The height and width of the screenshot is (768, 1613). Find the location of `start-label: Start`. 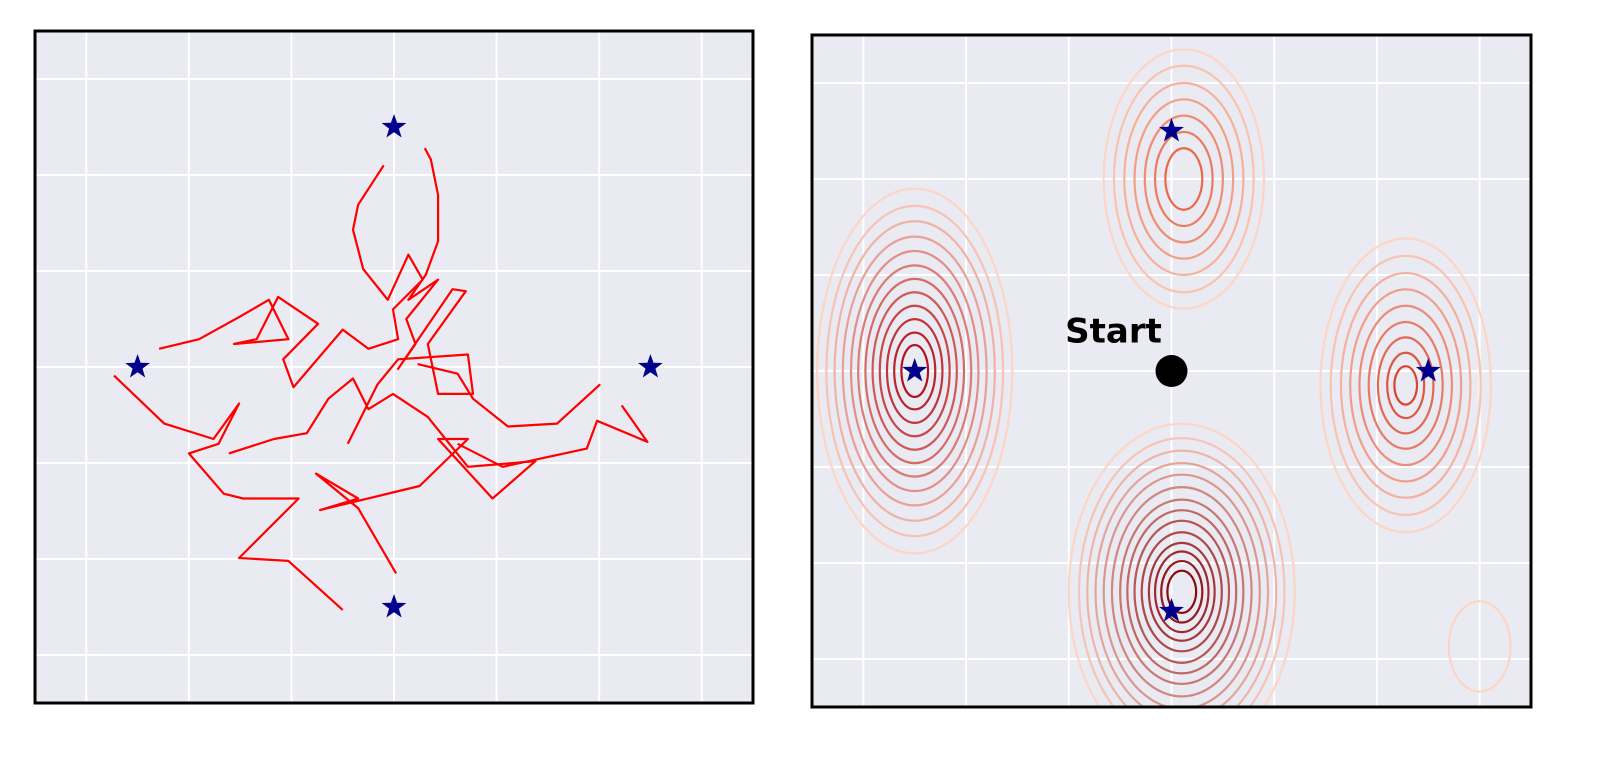

start-label: Start is located at coordinates (1113, 332).